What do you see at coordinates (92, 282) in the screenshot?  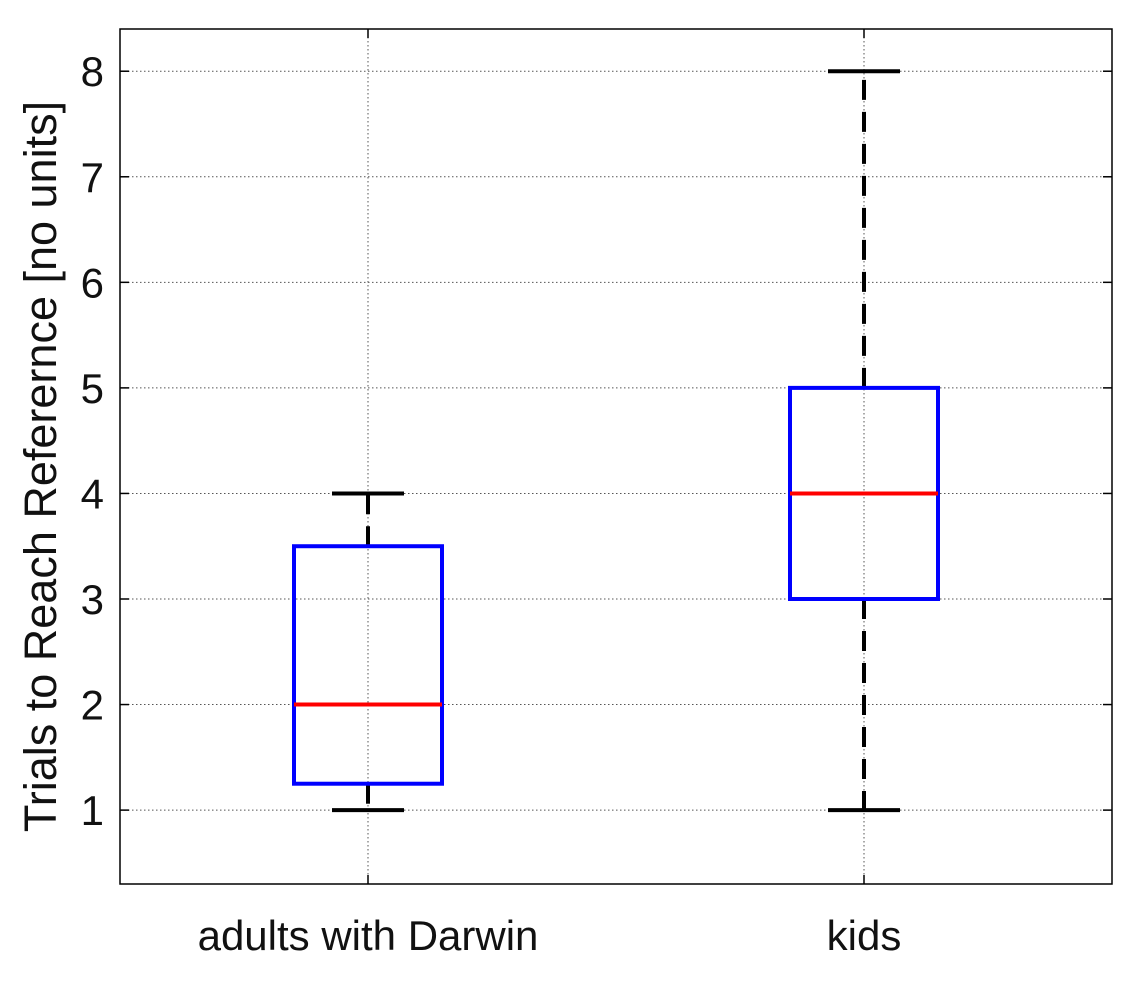 I see `y-tick-label: 6` at bounding box center [92, 282].